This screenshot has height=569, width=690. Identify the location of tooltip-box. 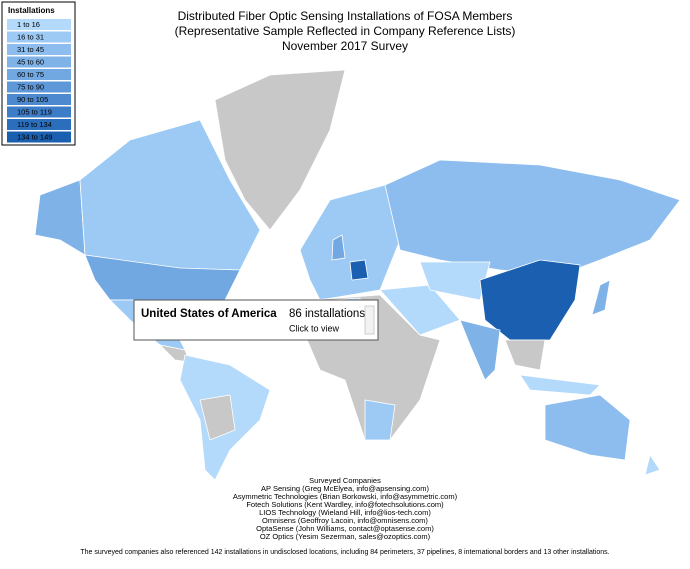
(256, 320).